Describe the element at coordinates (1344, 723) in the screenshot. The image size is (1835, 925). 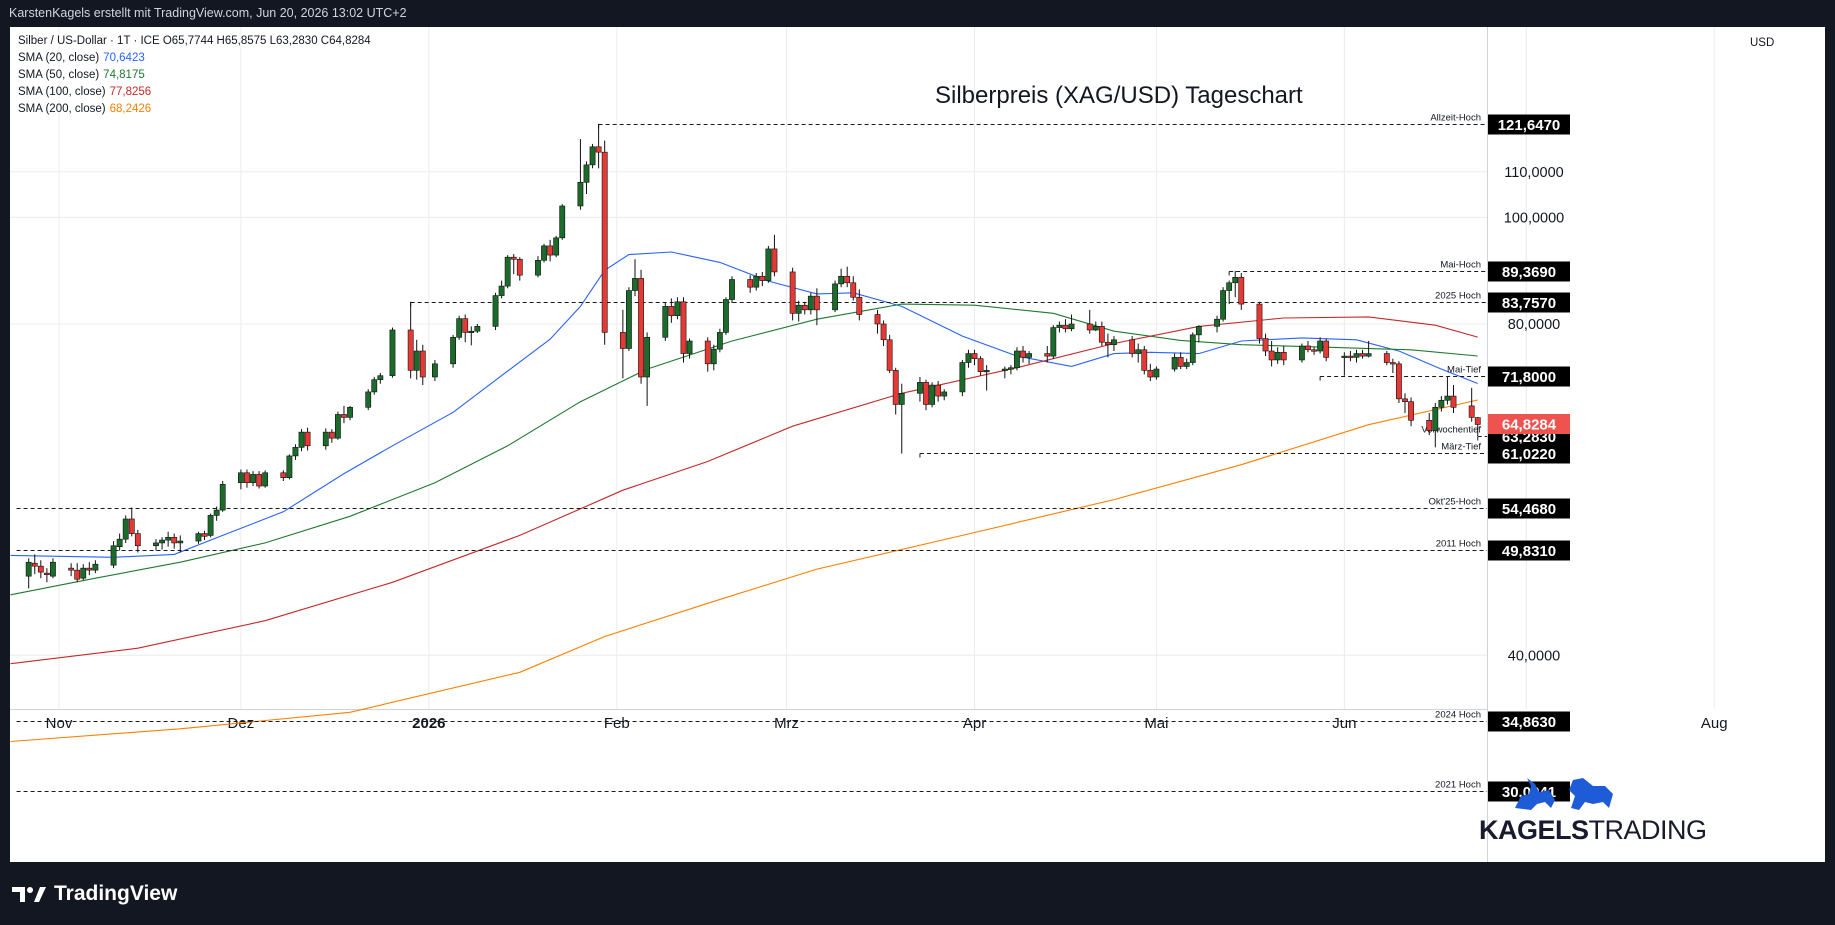
I see `time-axis-label: Jun` at that location.